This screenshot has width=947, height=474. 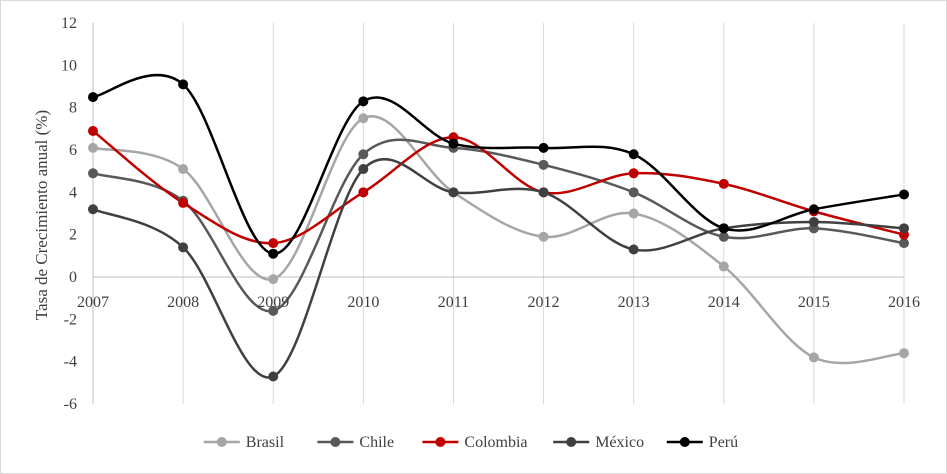 I want to click on legend-marker-mexico, so click(x=571, y=442).